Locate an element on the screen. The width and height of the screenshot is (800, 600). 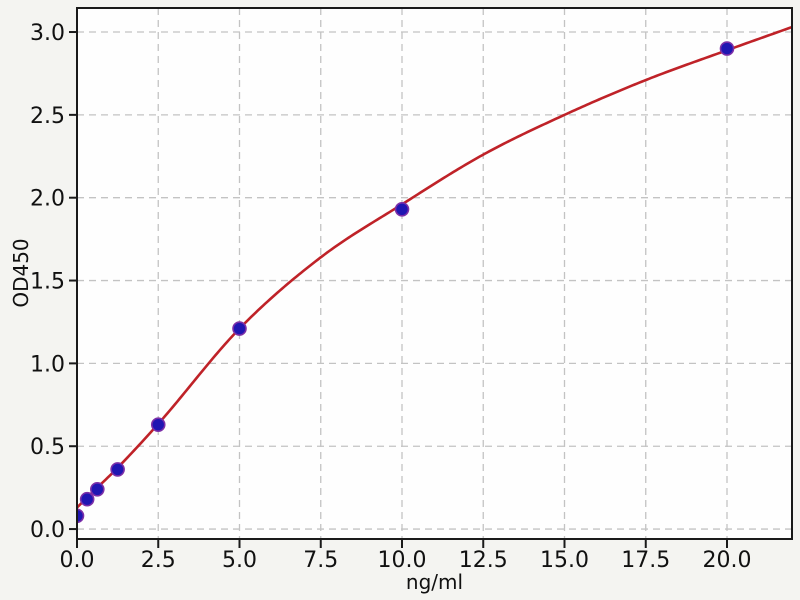
x-tick-label: 17.5 is located at coordinates (645, 560).